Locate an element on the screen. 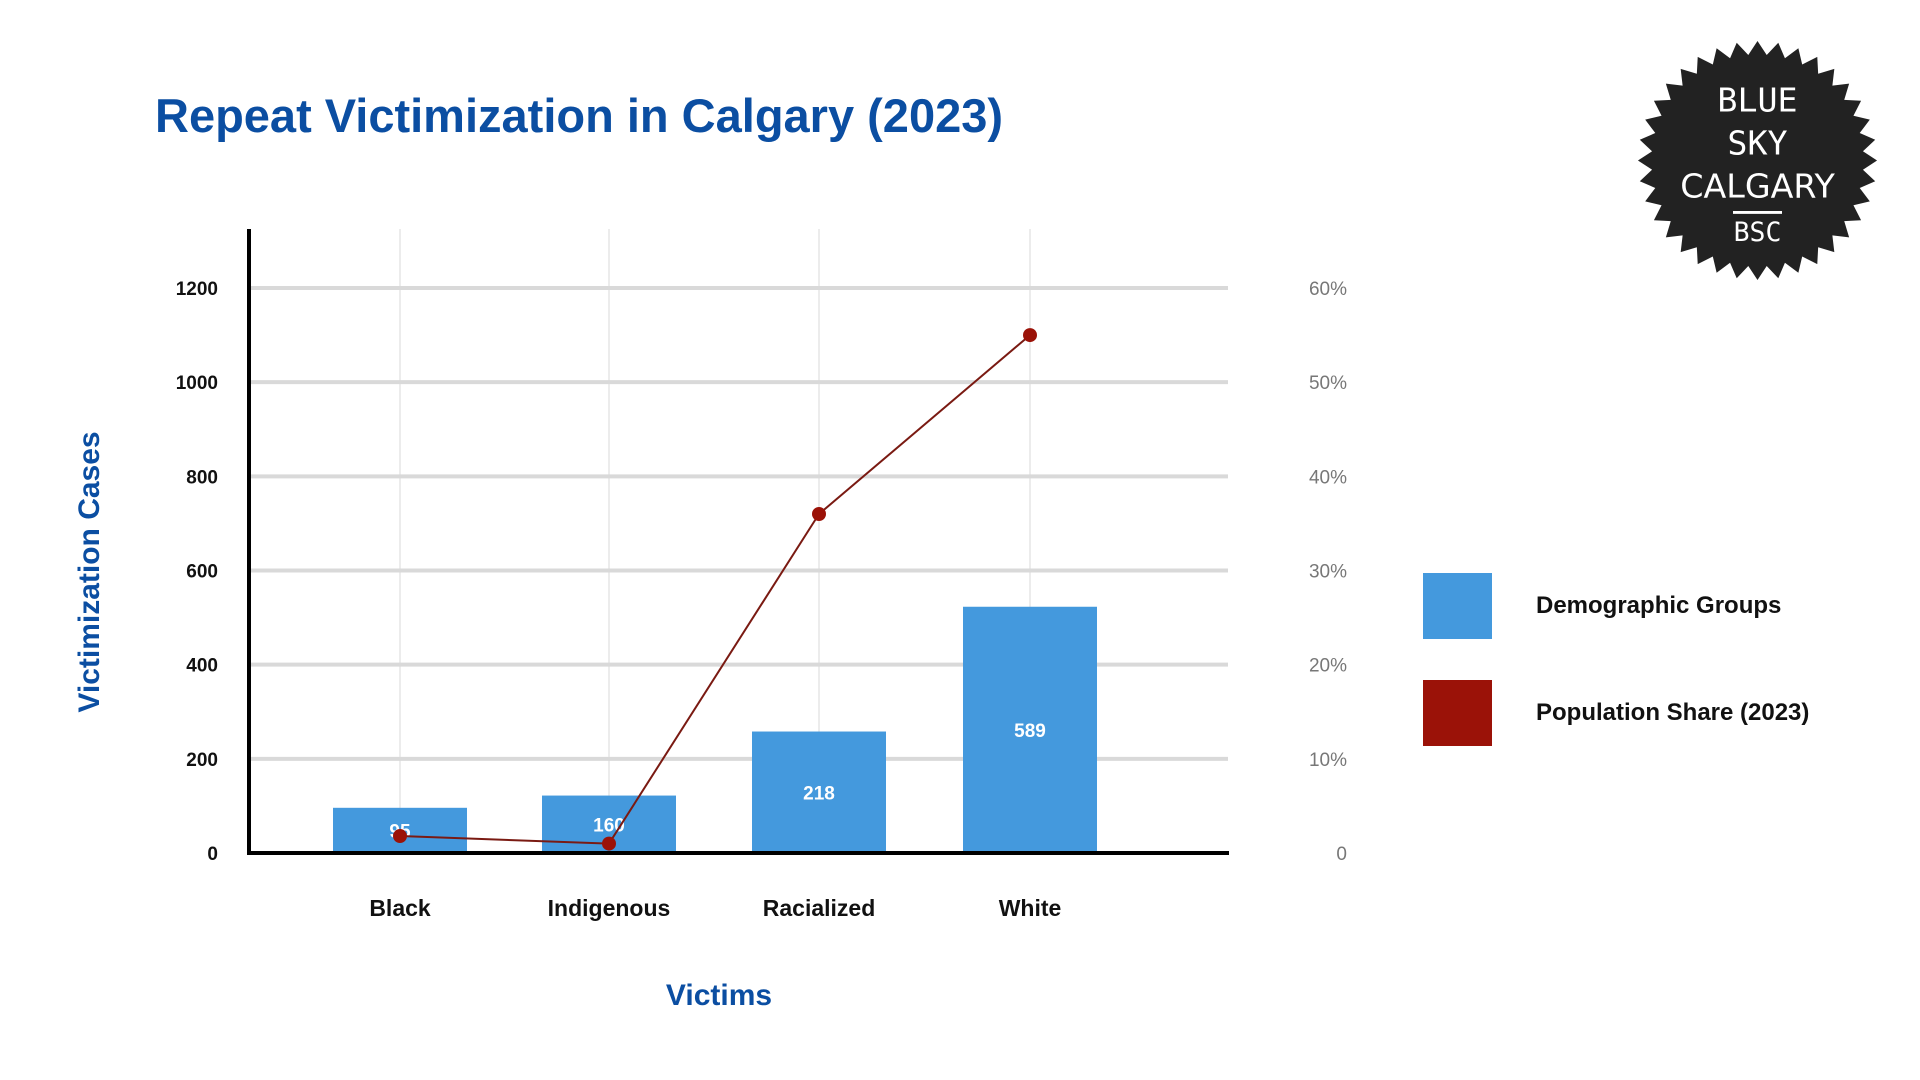 The image size is (1920, 1080). logo-line: BLUE is located at coordinates (1757, 100).